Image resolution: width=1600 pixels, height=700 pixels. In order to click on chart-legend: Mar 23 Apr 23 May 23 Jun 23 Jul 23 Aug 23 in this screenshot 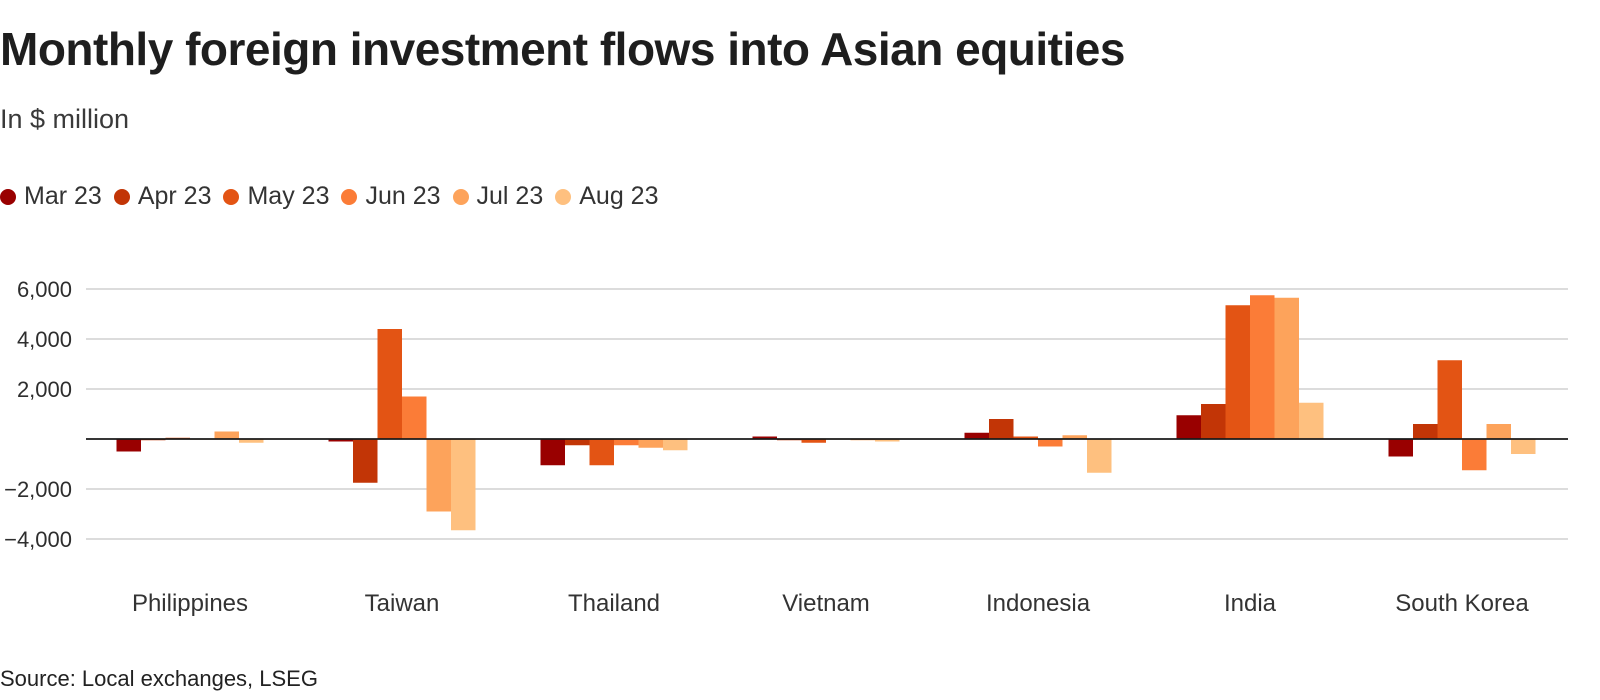, I will do `click(335, 196)`.